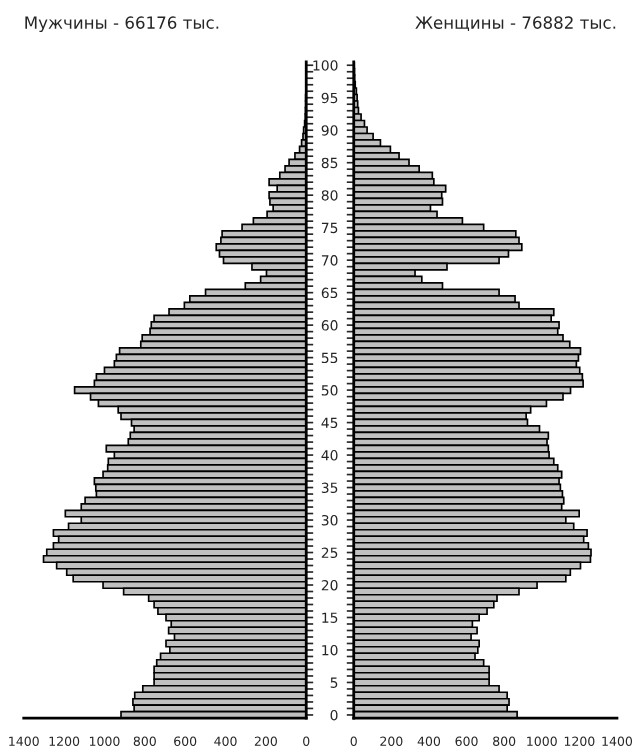  What do you see at coordinates (515, 23) in the screenshot?
I see `chart-title: Женщины - 76882 тыс.` at bounding box center [515, 23].